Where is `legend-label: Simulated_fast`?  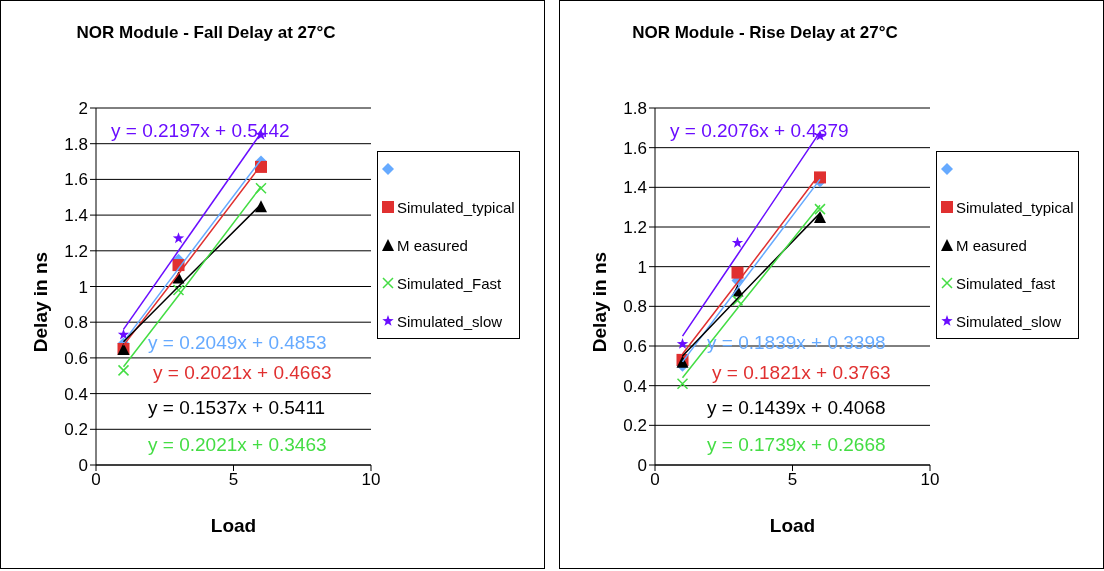 legend-label: Simulated_fast is located at coordinates (1006, 283).